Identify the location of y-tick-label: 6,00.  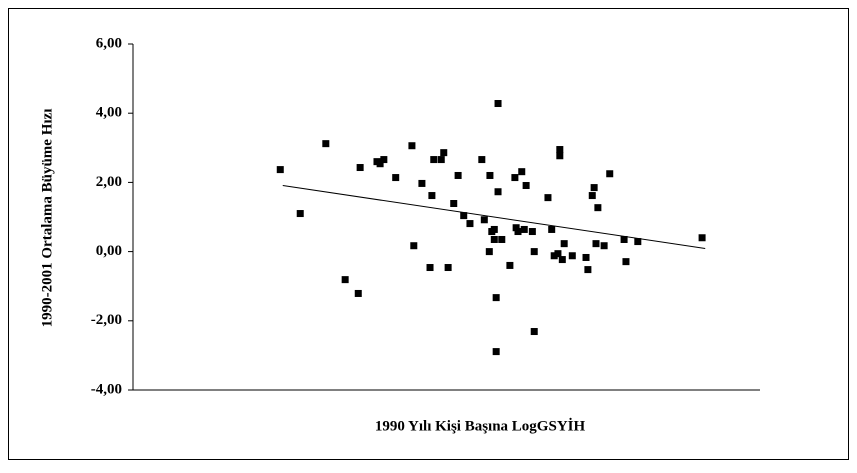
(109, 43).